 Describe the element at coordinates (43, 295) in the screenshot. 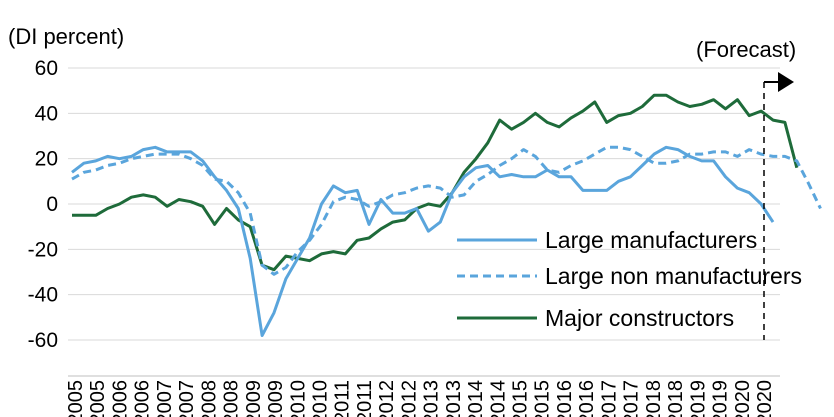

I see `y-tick-label: -40` at that location.